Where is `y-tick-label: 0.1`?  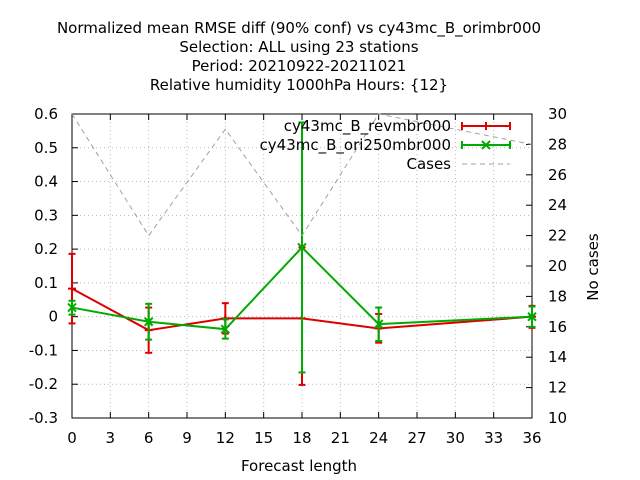 y-tick-label: 0.1 is located at coordinates (46, 283).